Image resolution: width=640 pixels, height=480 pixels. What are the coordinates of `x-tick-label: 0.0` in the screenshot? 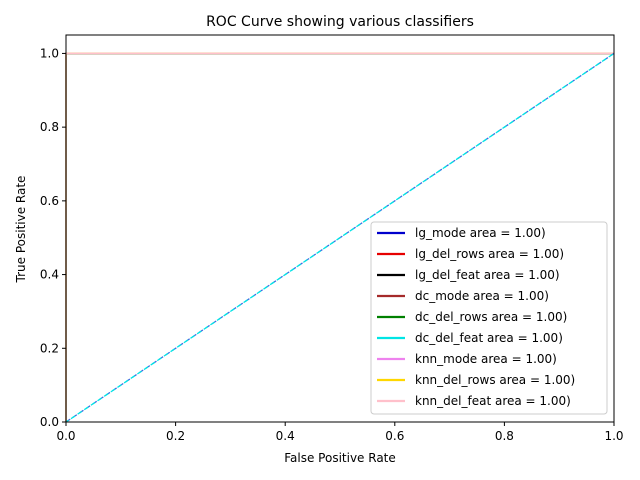 It's located at (65, 436).